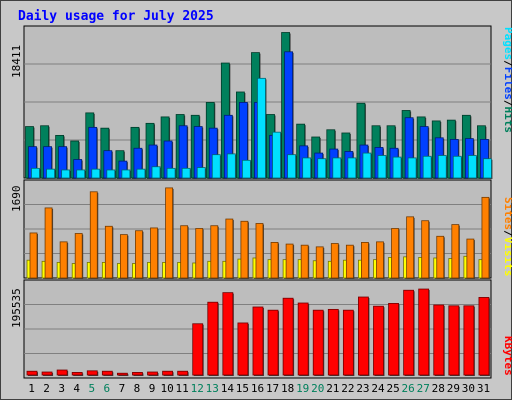 The width and height of the screenshot is (512, 400). Describe the element at coordinates (287, 388) in the screenshot. I see `day-label: 18` at that location.